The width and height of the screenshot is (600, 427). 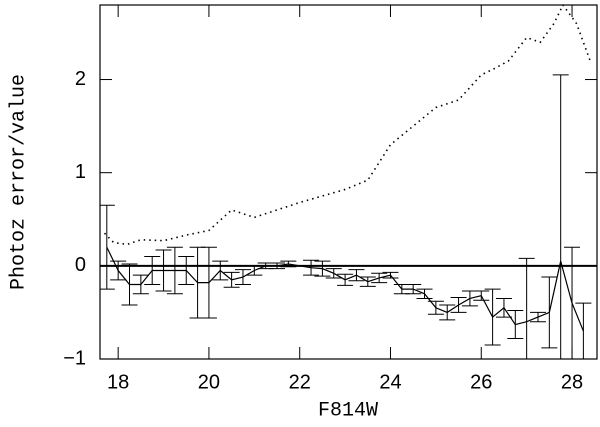 What do you see at coordinates (18, 182) in the screenshot?
I see `y-axis-label: Photoz error/value` at bounding box center [18, 182].